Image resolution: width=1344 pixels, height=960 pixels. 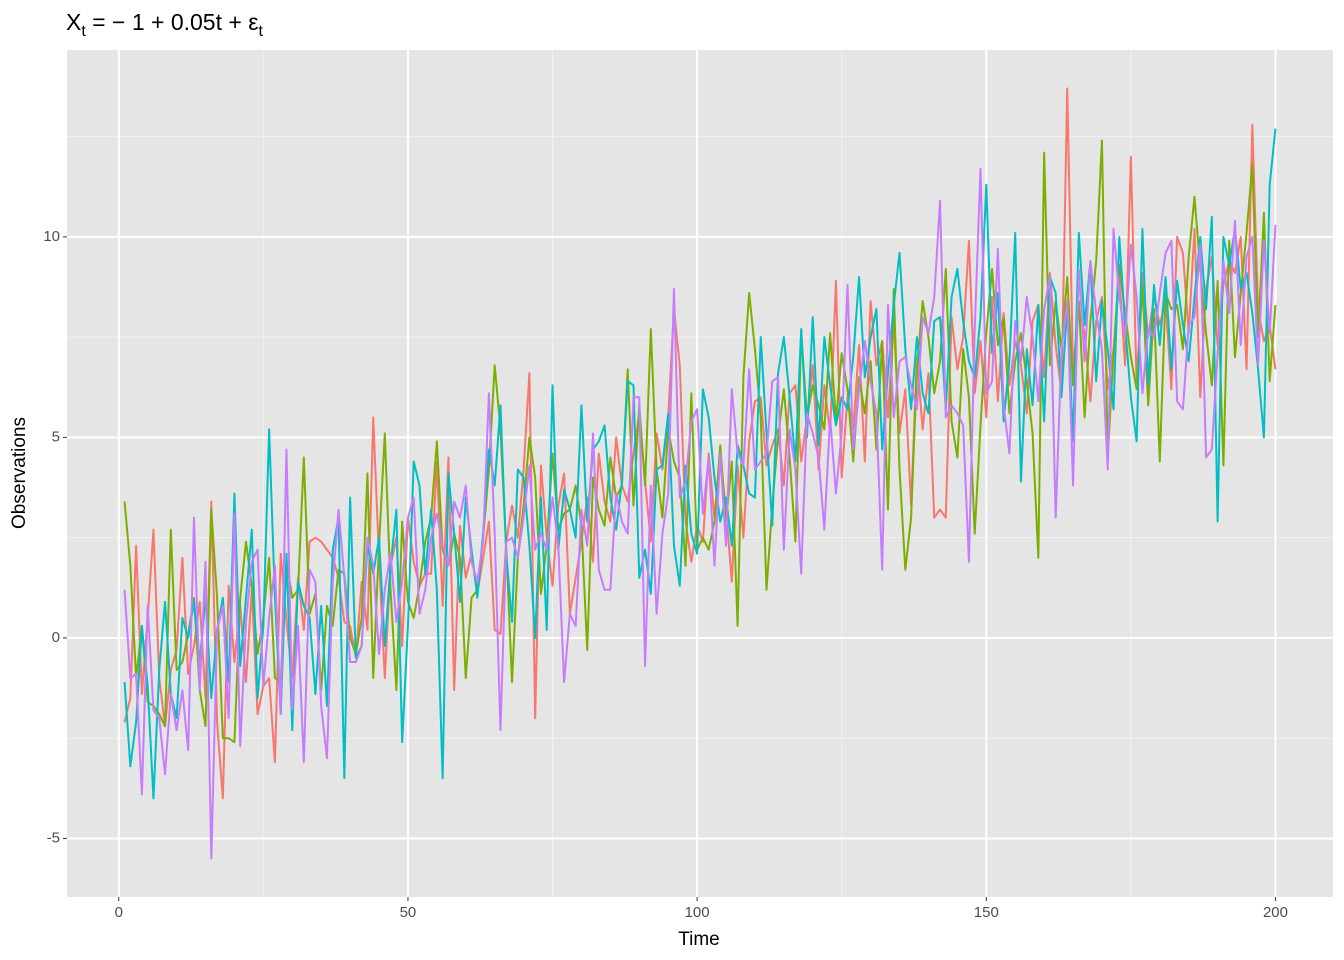 What do you see at coordinates (697, 912) in the screenshot?
I see `x-tick-label: 100` at bounding box center [697, 912].